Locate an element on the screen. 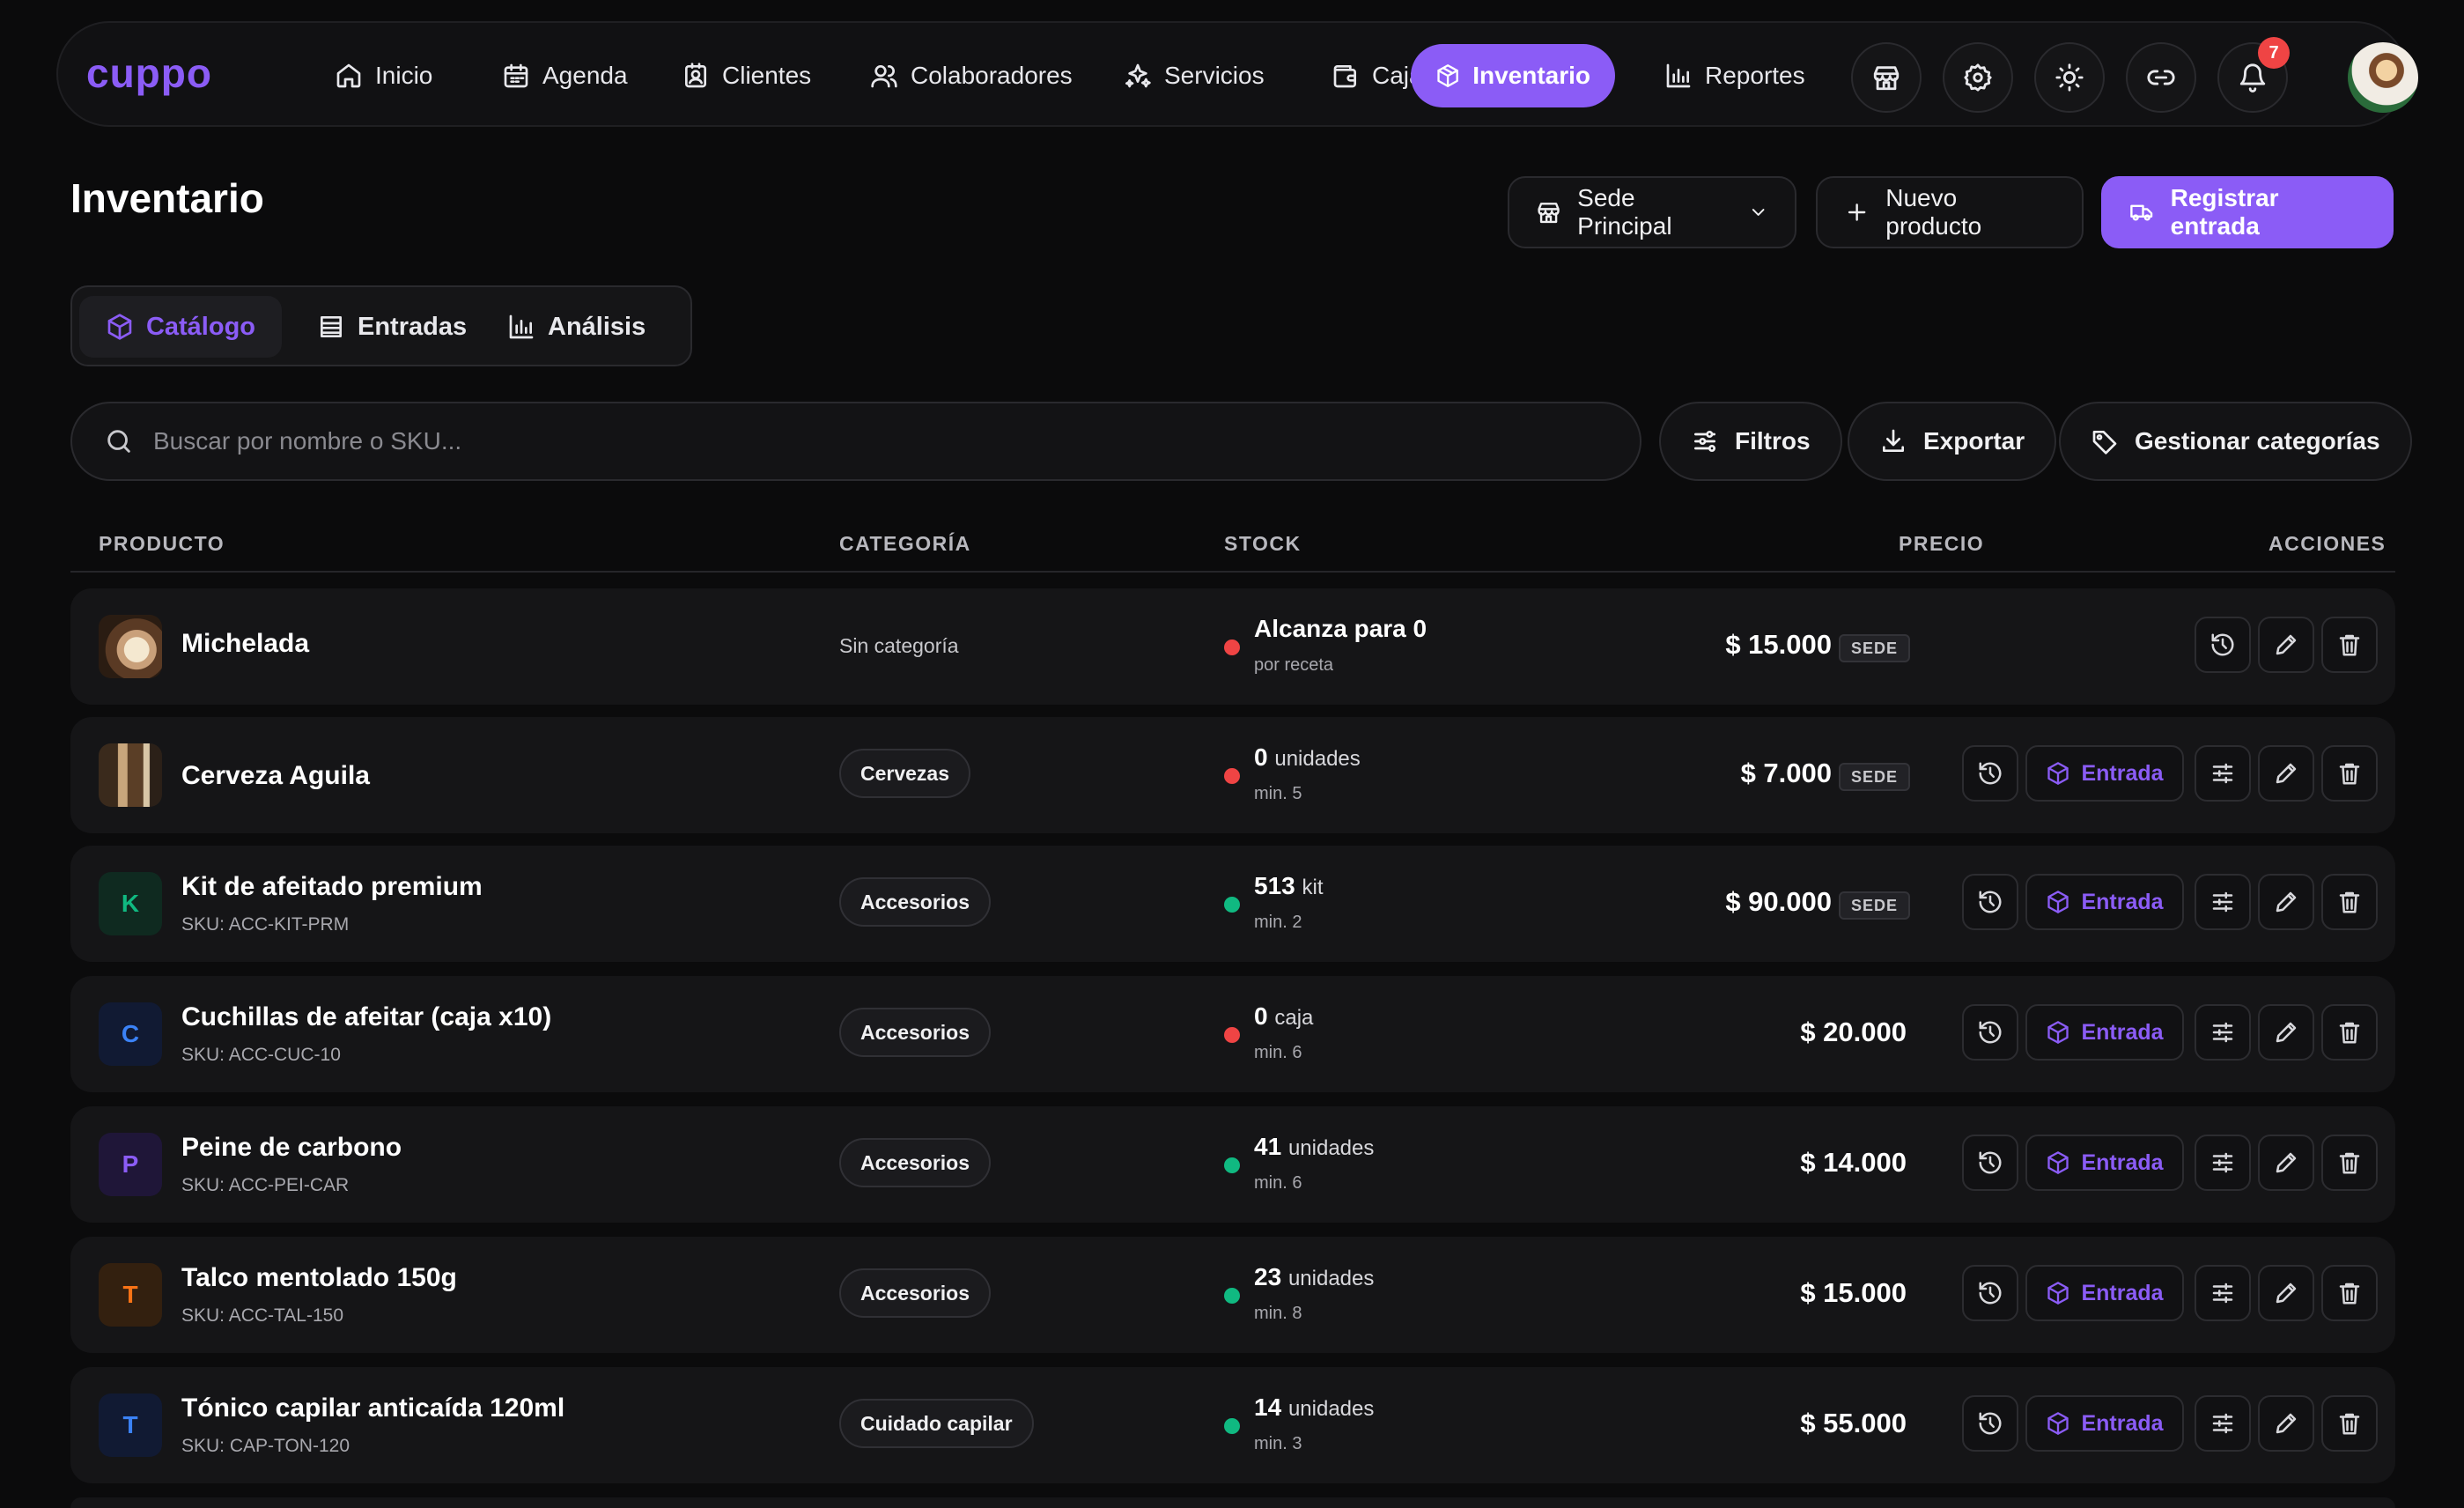 Image resolution: width=2464 pixels, height=1508 pixels. product-sku: SKU: ACC-PEI-CAR is located at coordinates (265, 1185).